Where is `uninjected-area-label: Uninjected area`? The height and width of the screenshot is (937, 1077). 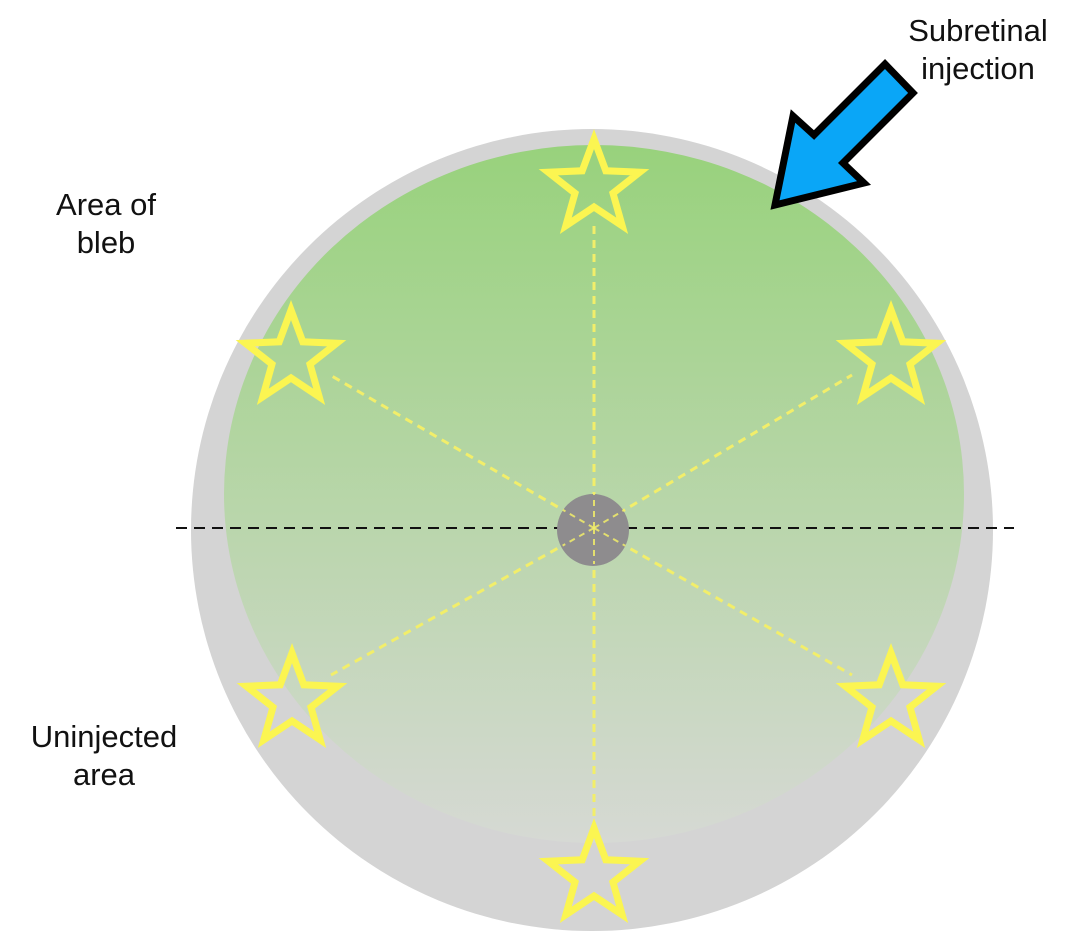
uninjected-area-label: Uninjected area is located at coordinates (104, 756).